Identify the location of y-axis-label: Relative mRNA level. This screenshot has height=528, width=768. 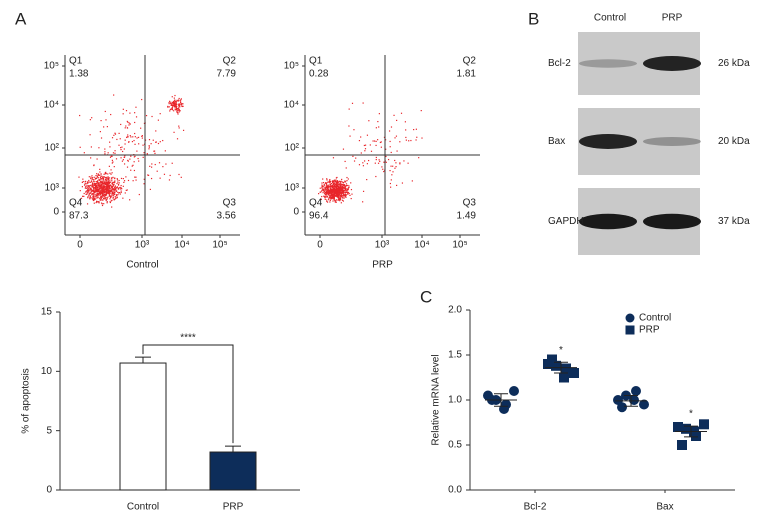
(436, 399).